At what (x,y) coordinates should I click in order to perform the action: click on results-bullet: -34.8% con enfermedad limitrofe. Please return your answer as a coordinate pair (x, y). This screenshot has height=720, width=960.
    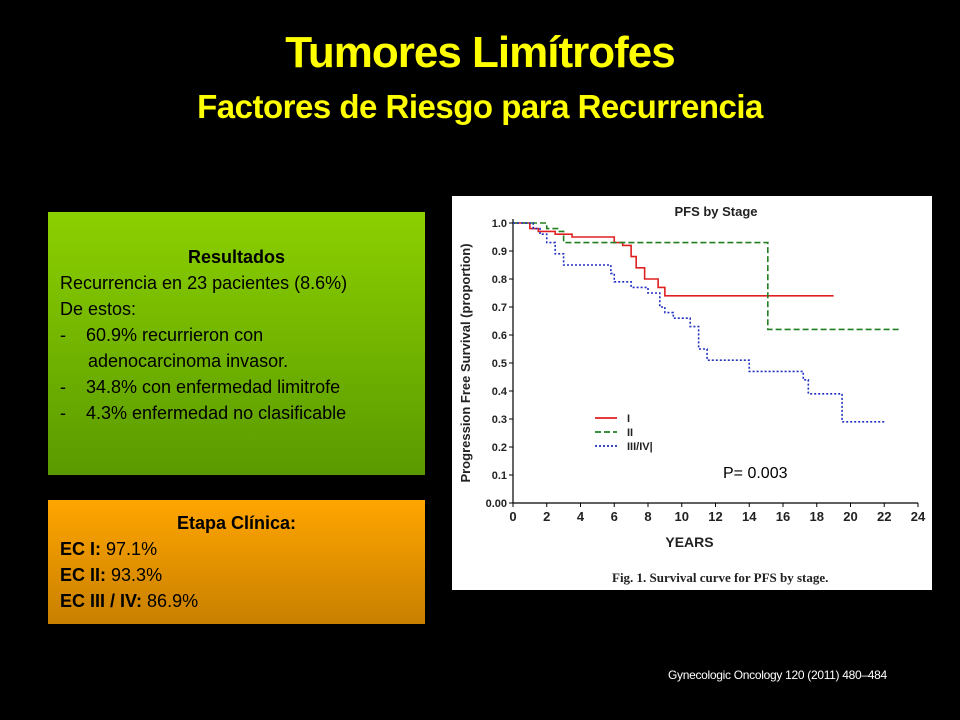
    Looking at the image, I should click on (236, 387).